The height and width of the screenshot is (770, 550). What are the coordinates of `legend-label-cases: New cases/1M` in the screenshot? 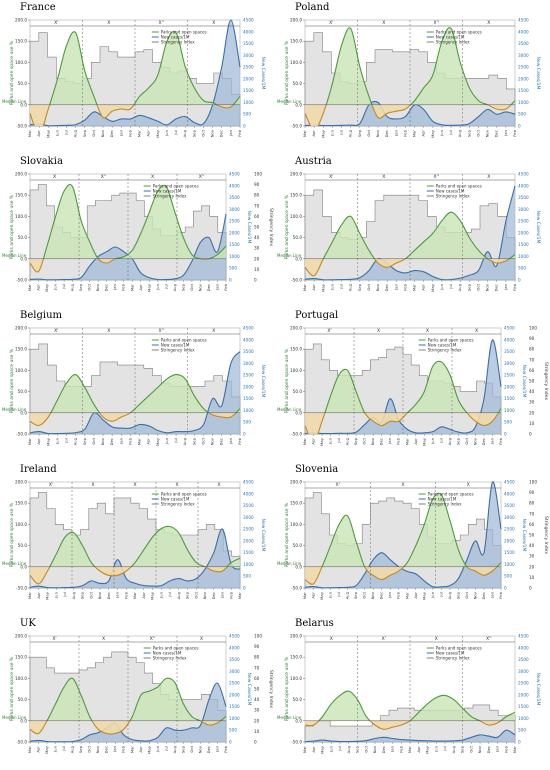 It's located at (450, 653).